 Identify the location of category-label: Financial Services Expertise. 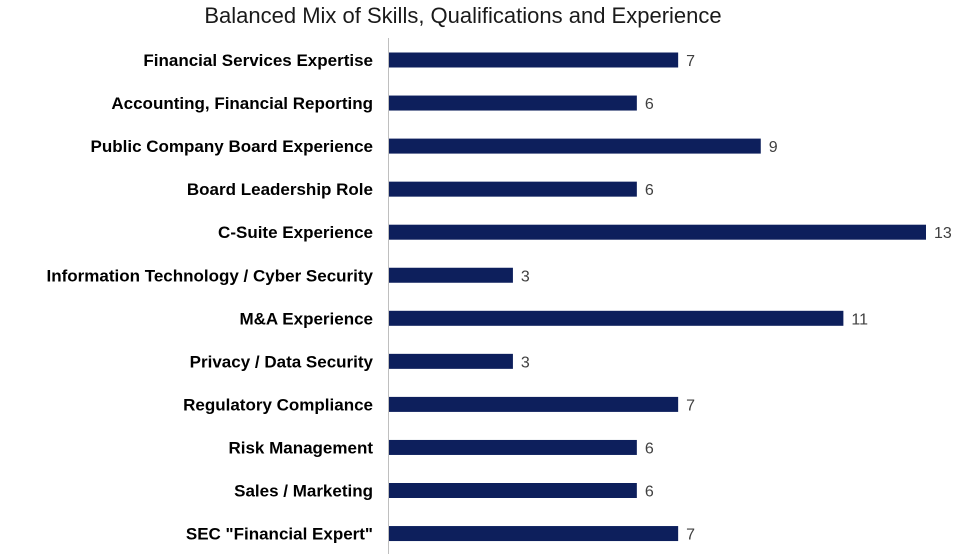
(258, 60).